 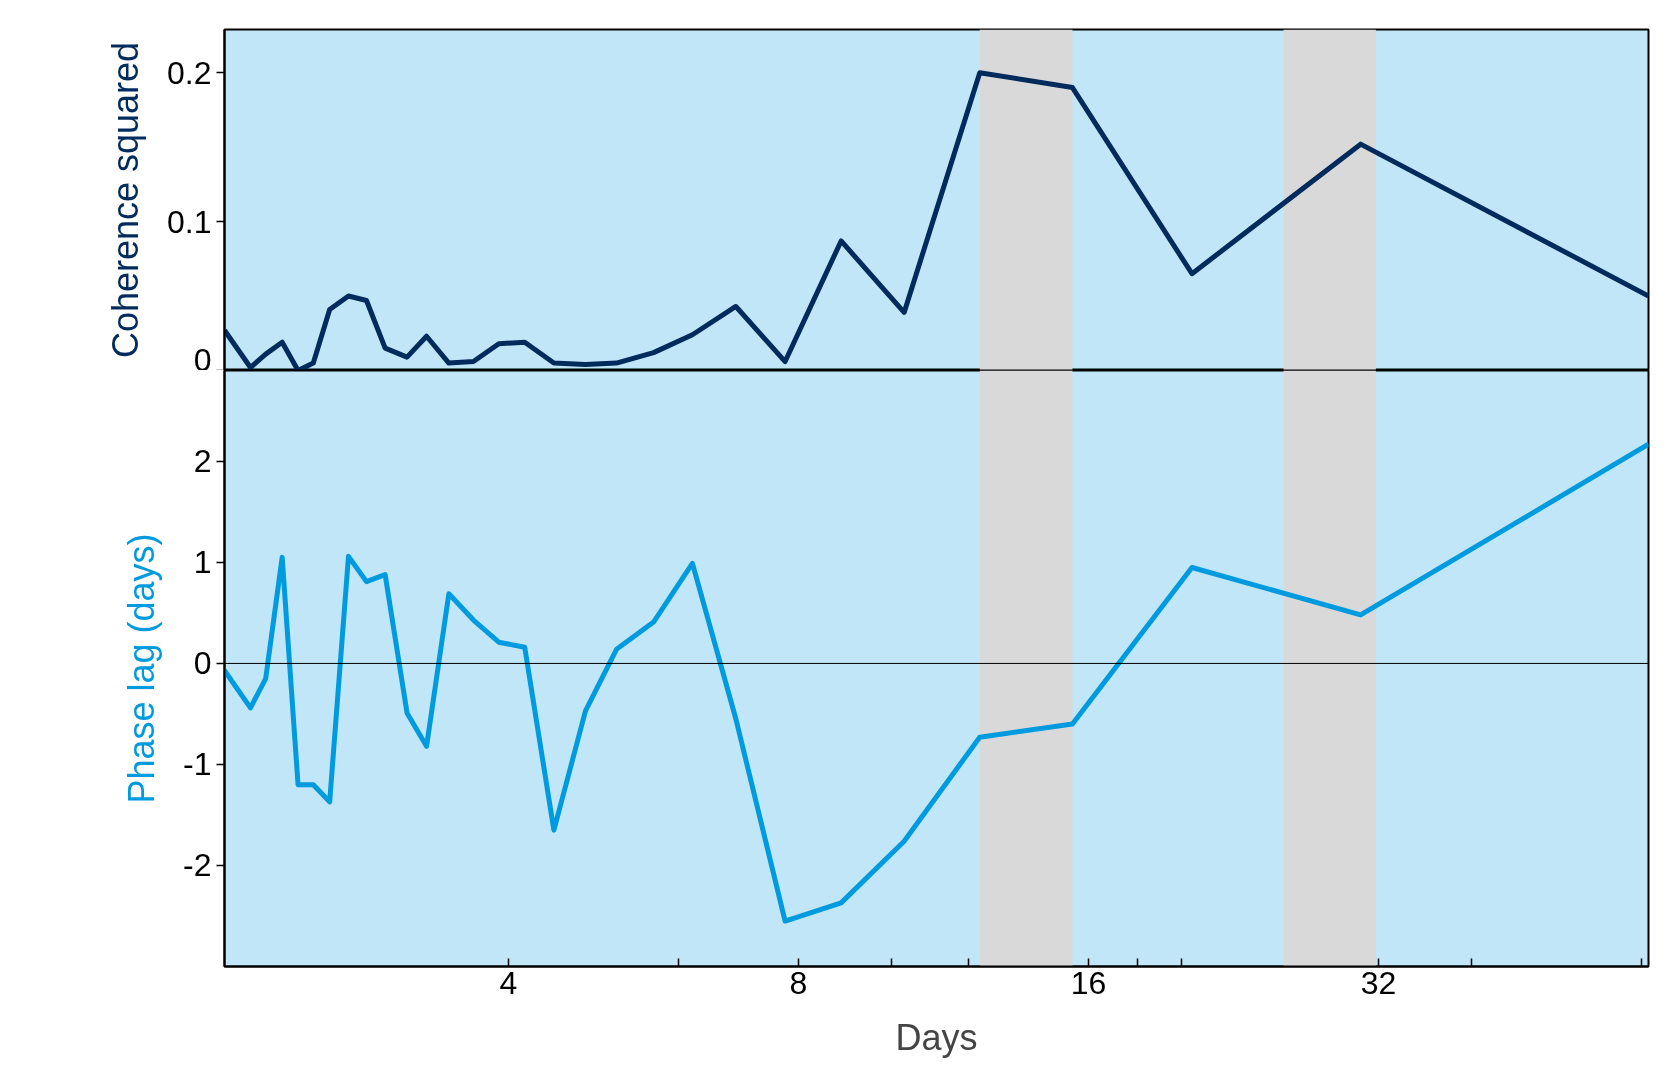 I want to click on y-axis-title: Phase lag (days), so click(x=142, y=668).